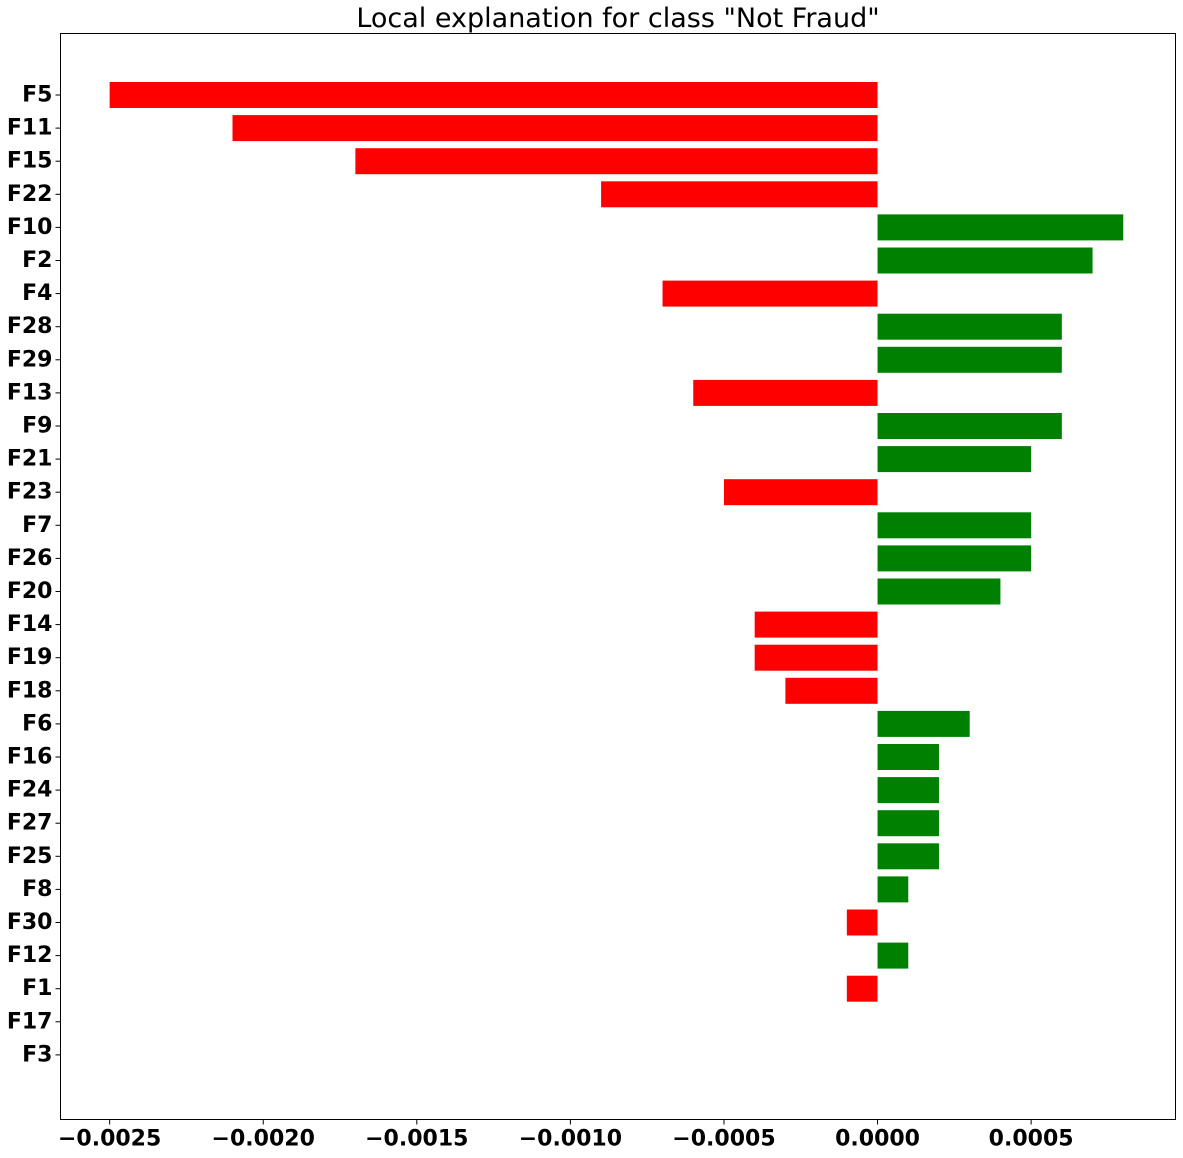  I want to click on x-tick-label: −0.0005, so click(723, 1139).